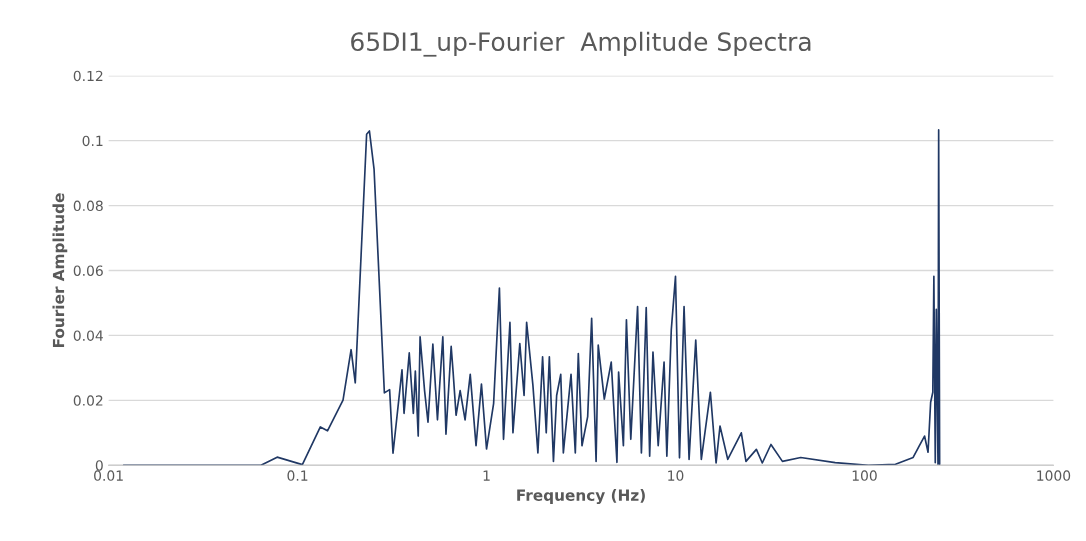 Image resolution: width=1086 pixels, height=541 pixels. I want to click on x-tick-label: 100, so click(864, 475).